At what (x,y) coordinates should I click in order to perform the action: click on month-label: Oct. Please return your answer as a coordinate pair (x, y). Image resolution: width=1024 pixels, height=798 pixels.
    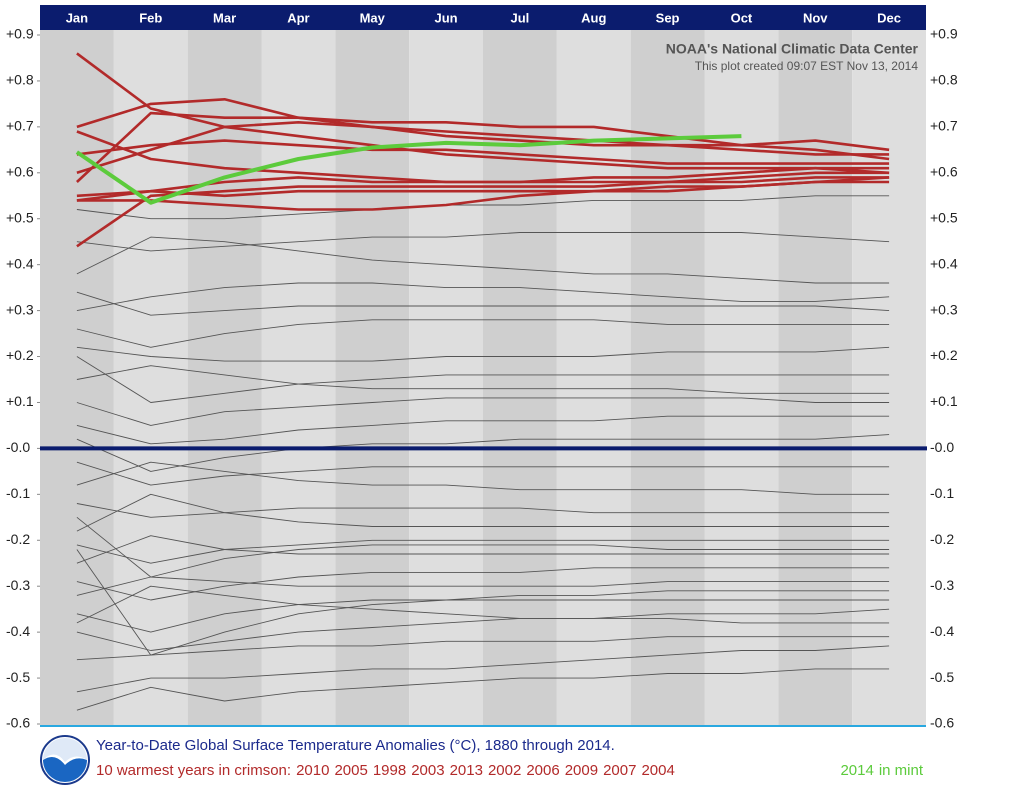
    Looking at the image, I should click on (742, 17).